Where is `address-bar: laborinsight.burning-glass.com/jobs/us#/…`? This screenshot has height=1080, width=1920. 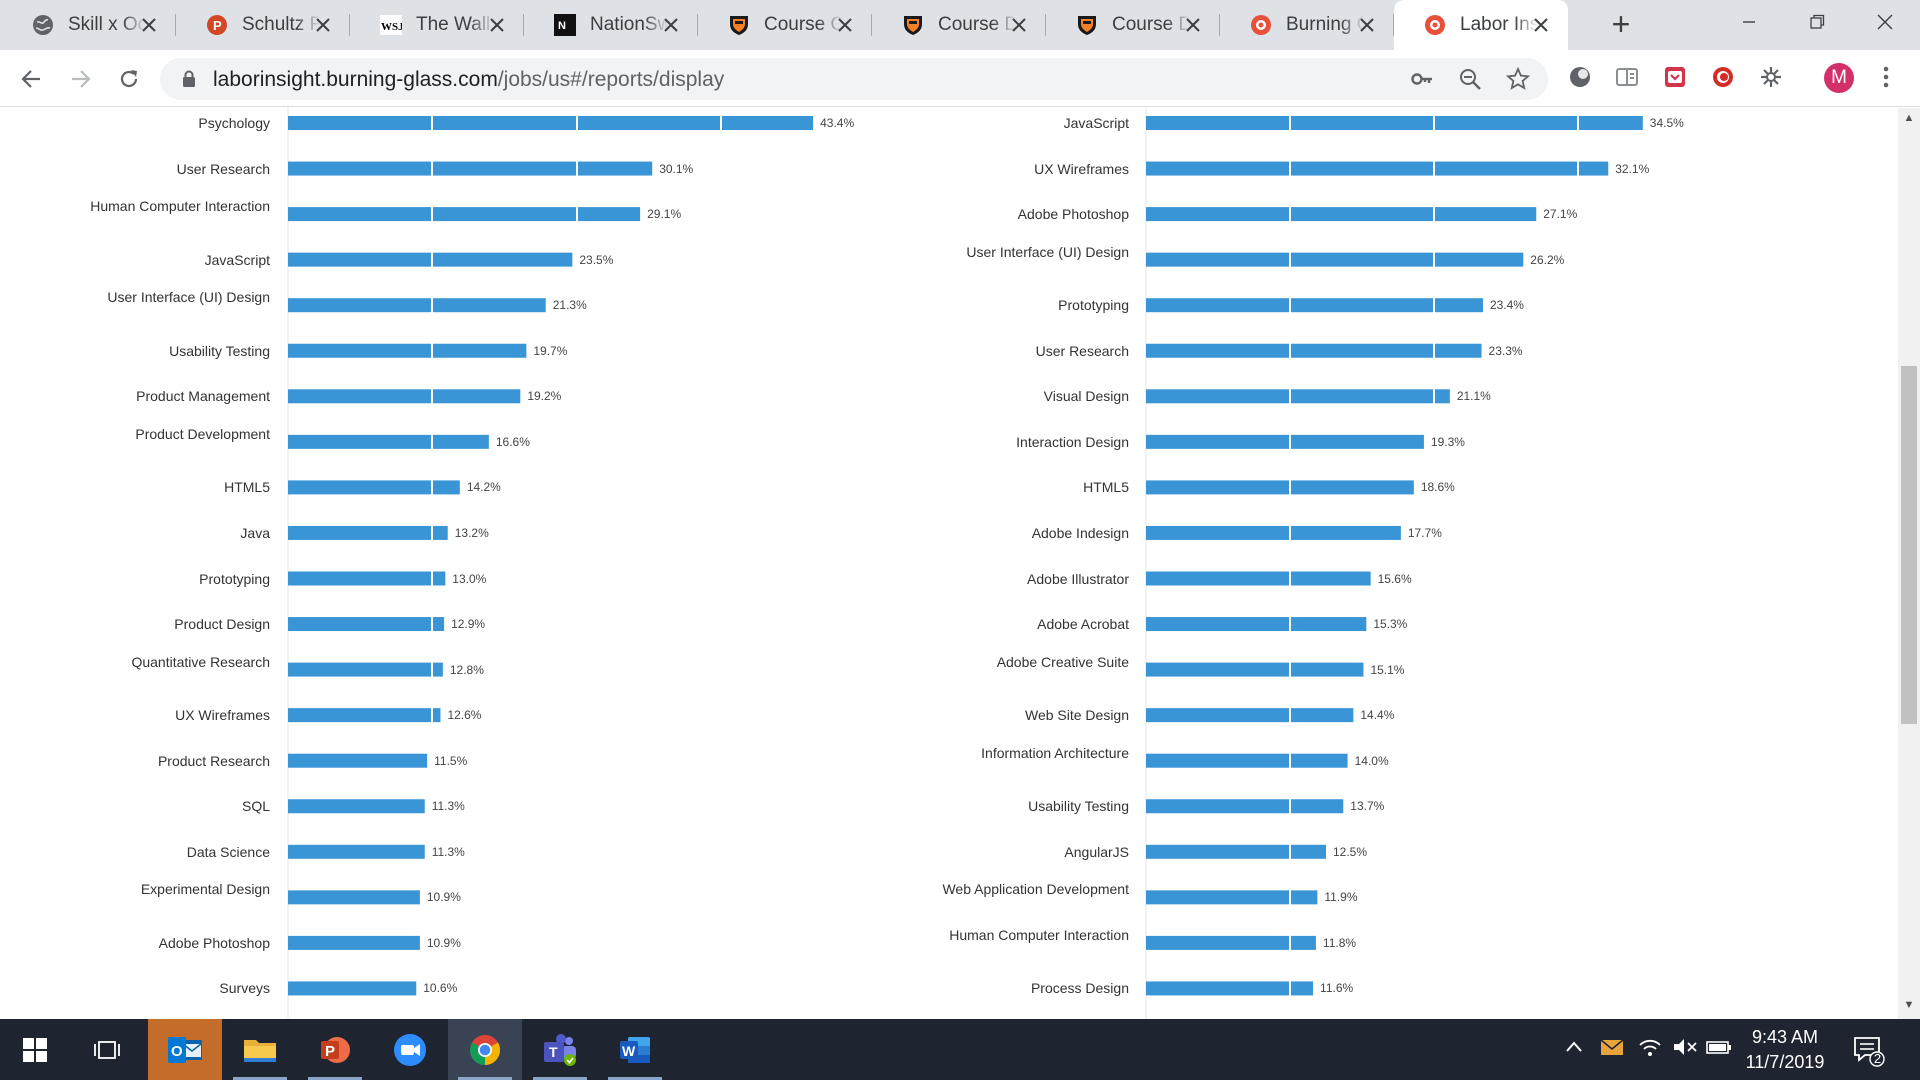 address-bar: laborinsight.burning-glass.com/jobs/us#/… is located at coordinates (854, 79).